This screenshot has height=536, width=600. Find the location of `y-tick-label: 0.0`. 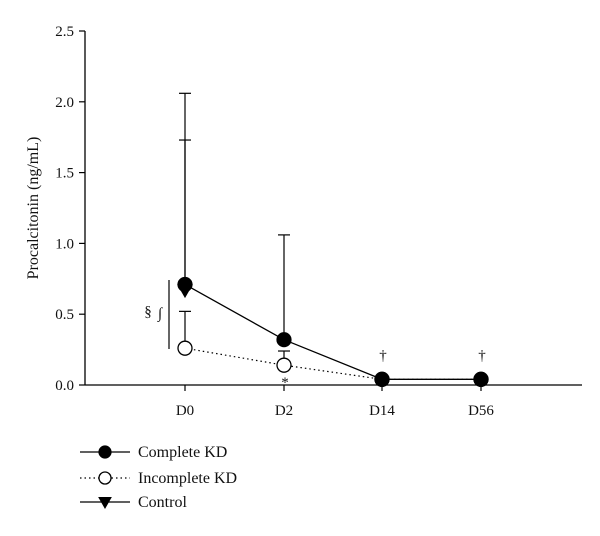

y-tick-label: 0.0 is located at coordinates (64, 386).